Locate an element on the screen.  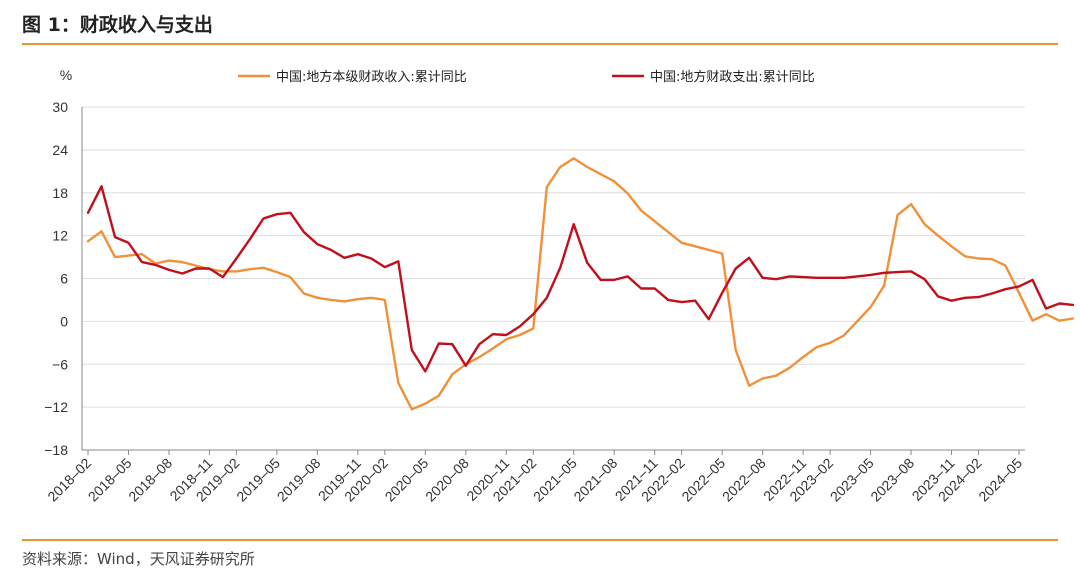
x-tick-label: 2018–02 is located at coordinates (69, 480).